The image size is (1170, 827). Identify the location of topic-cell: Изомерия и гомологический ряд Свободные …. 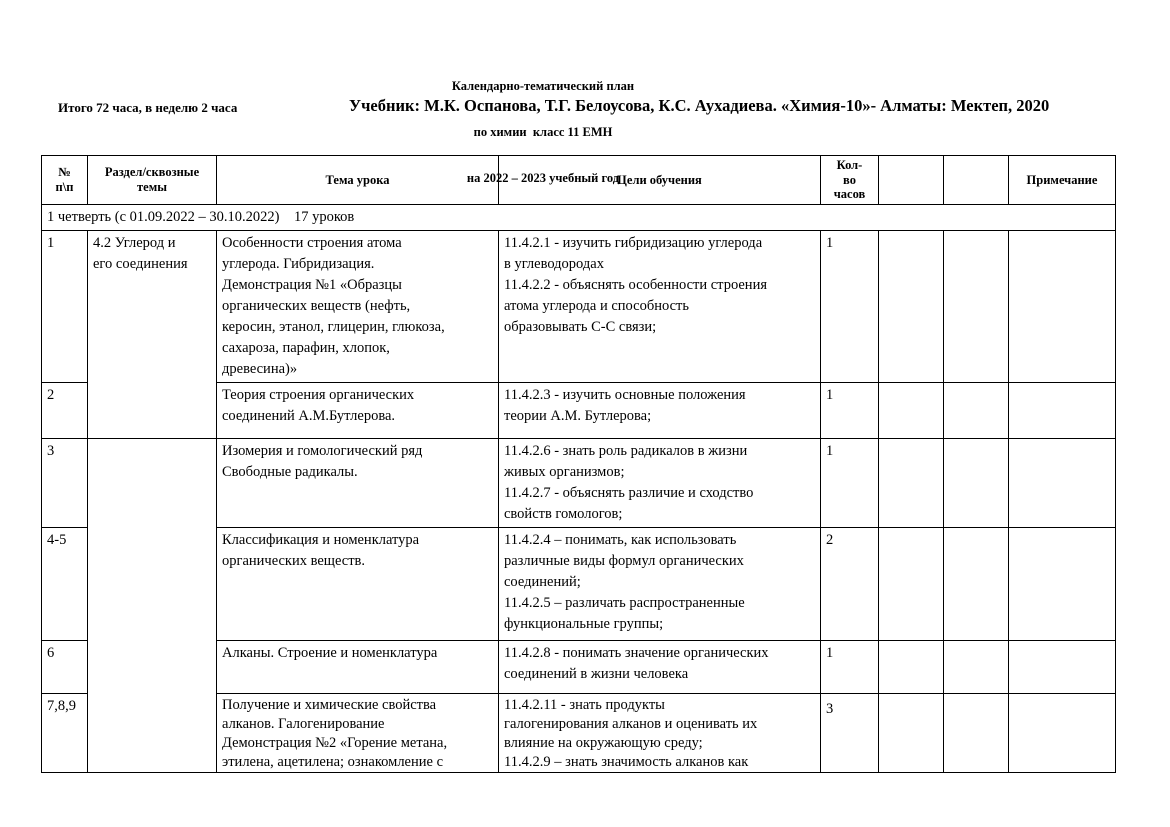
(357, 482).